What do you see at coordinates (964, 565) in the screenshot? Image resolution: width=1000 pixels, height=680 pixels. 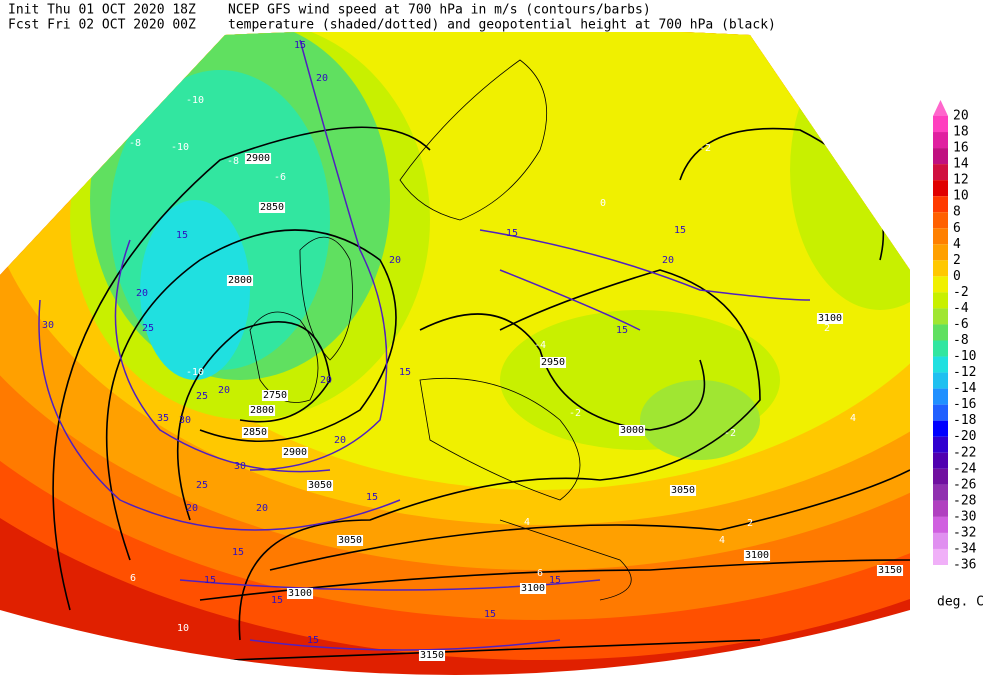 I see `colorbar-label: -36` at bounding box center [964, 565].